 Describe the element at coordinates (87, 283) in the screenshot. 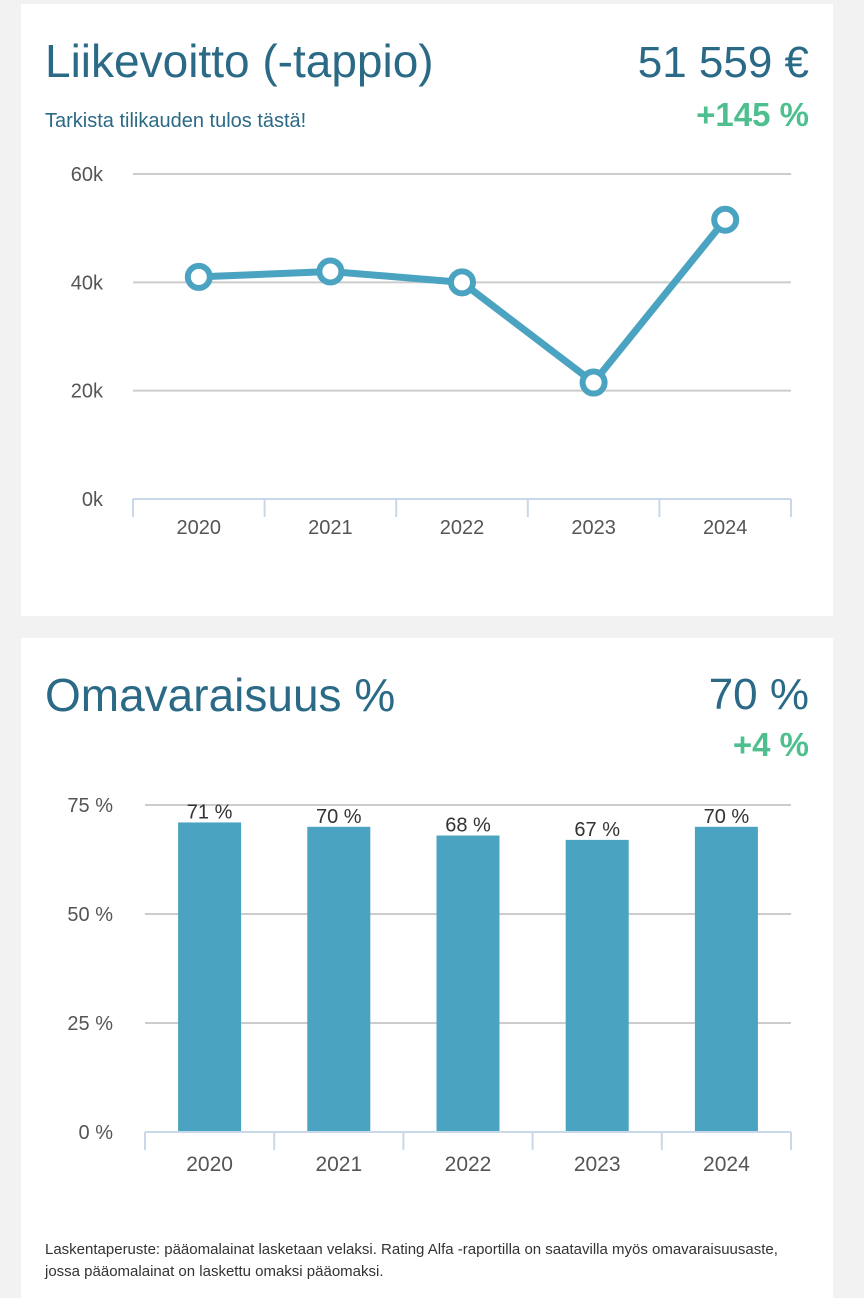

I see `y-tick-label: 40k` at that location.